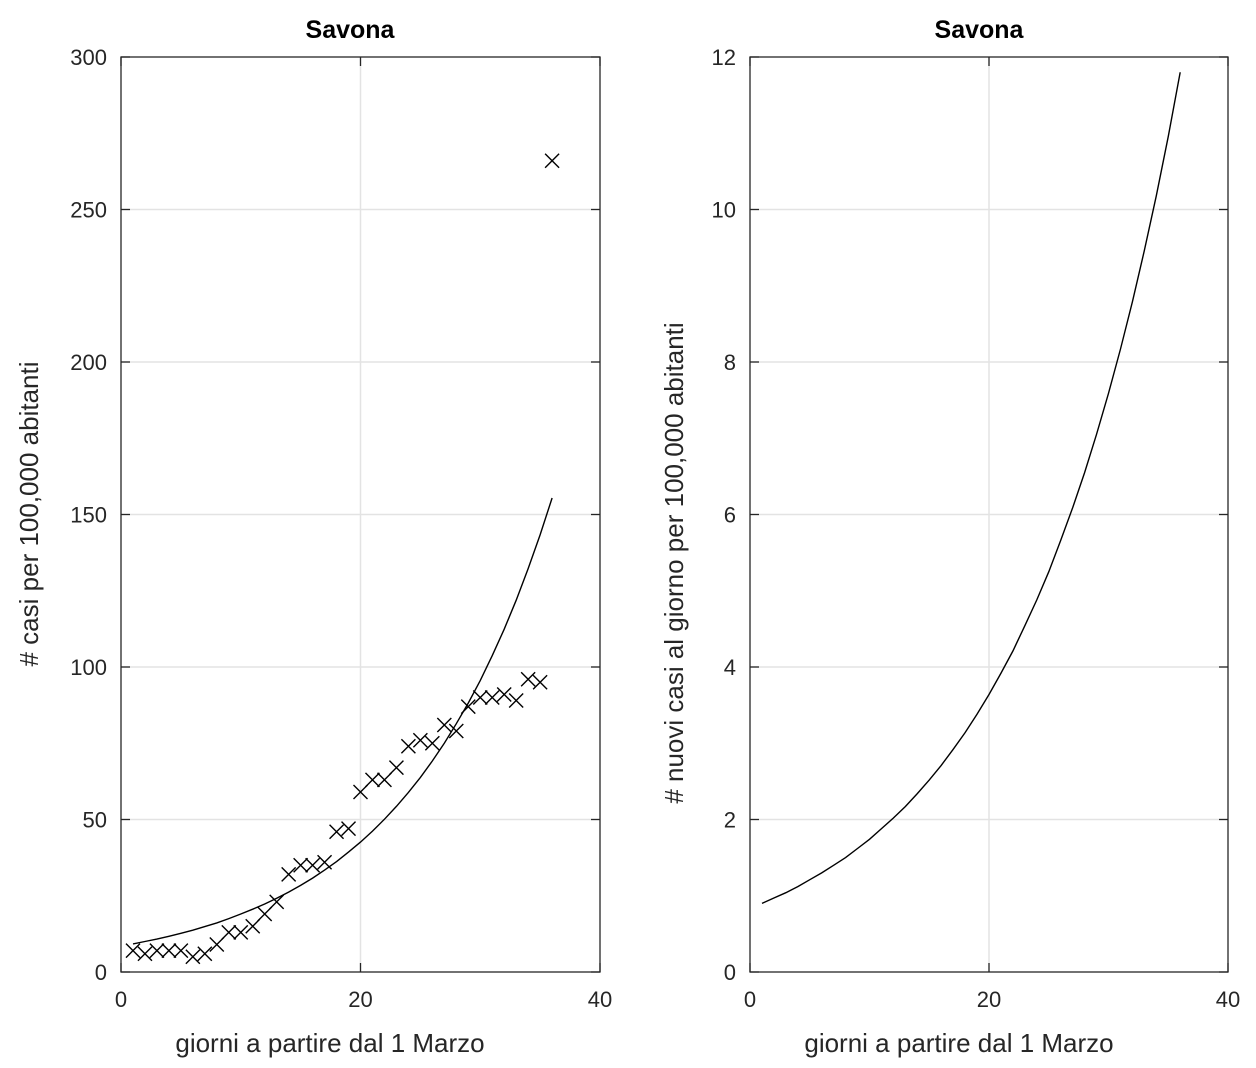 Image resolution: width=1256 pixels, height=1068 pixels. Describe the element at coordinates (342, 721) in the screenshot. I see `left-fit-line` at that location.